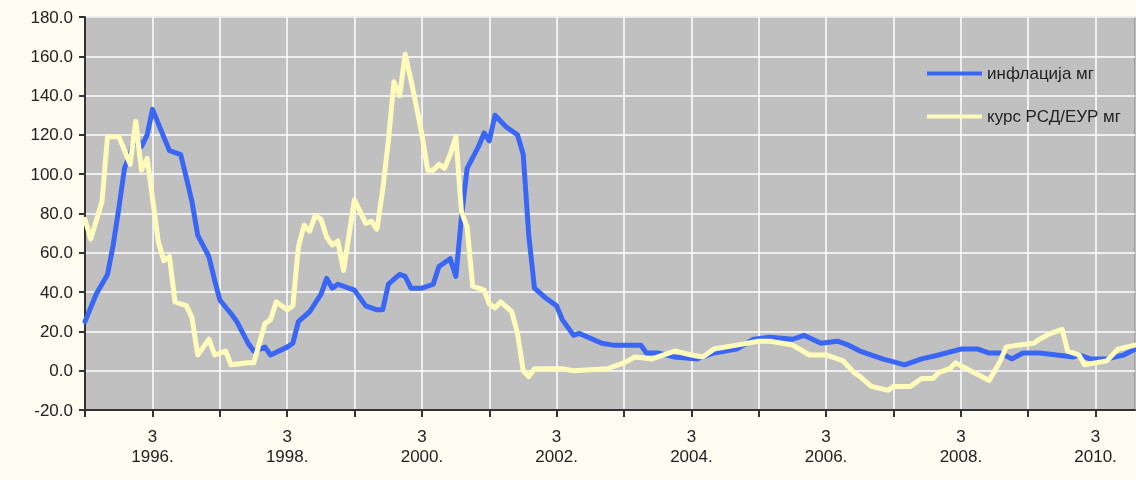  I want to click on y-tick-label: 80.0, so click(56, 213).